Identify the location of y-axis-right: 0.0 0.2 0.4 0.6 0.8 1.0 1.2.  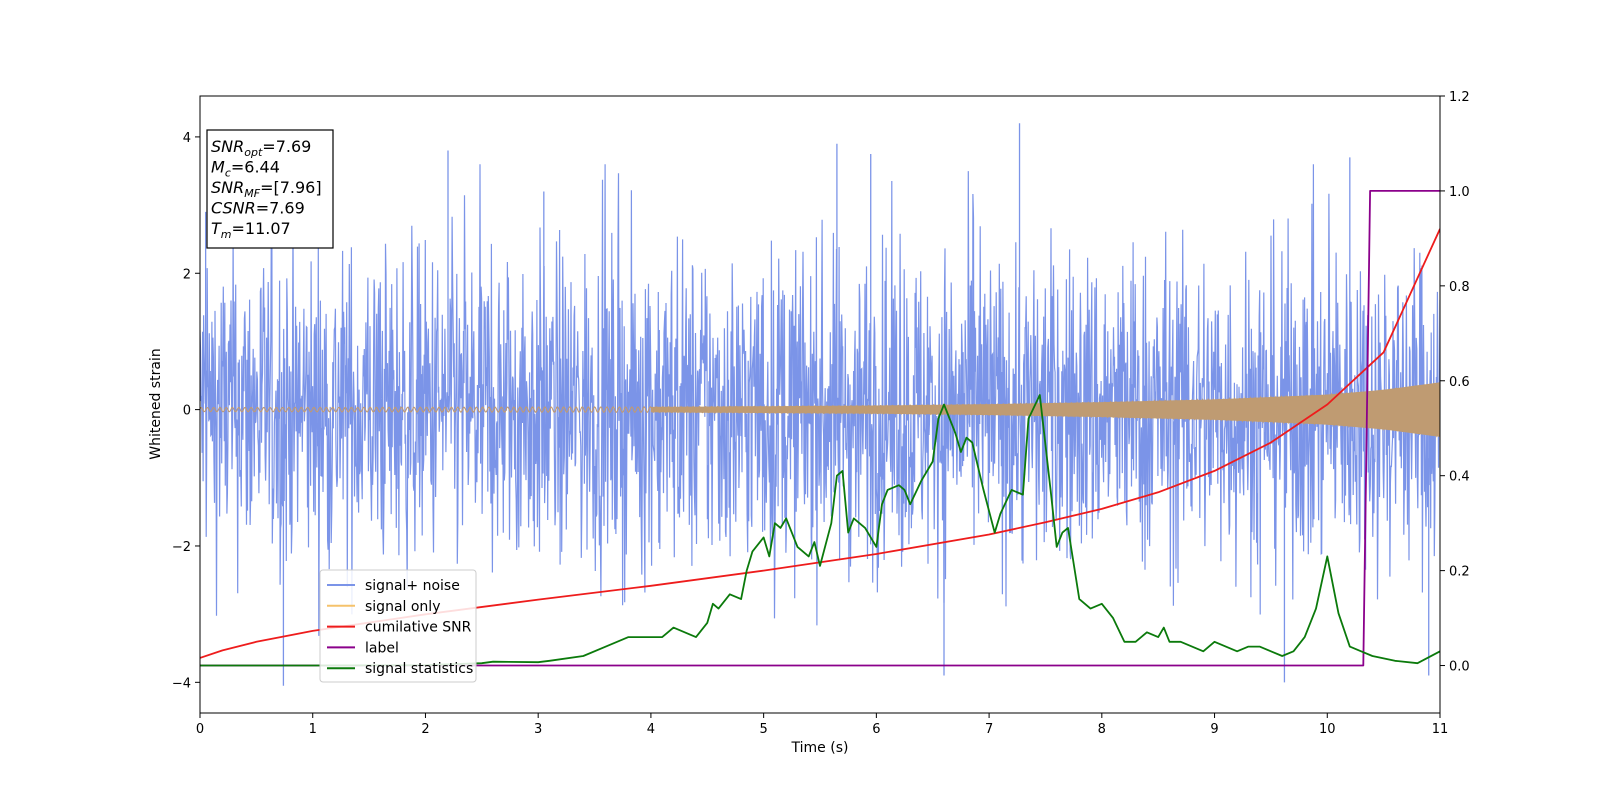
(1455, 382).